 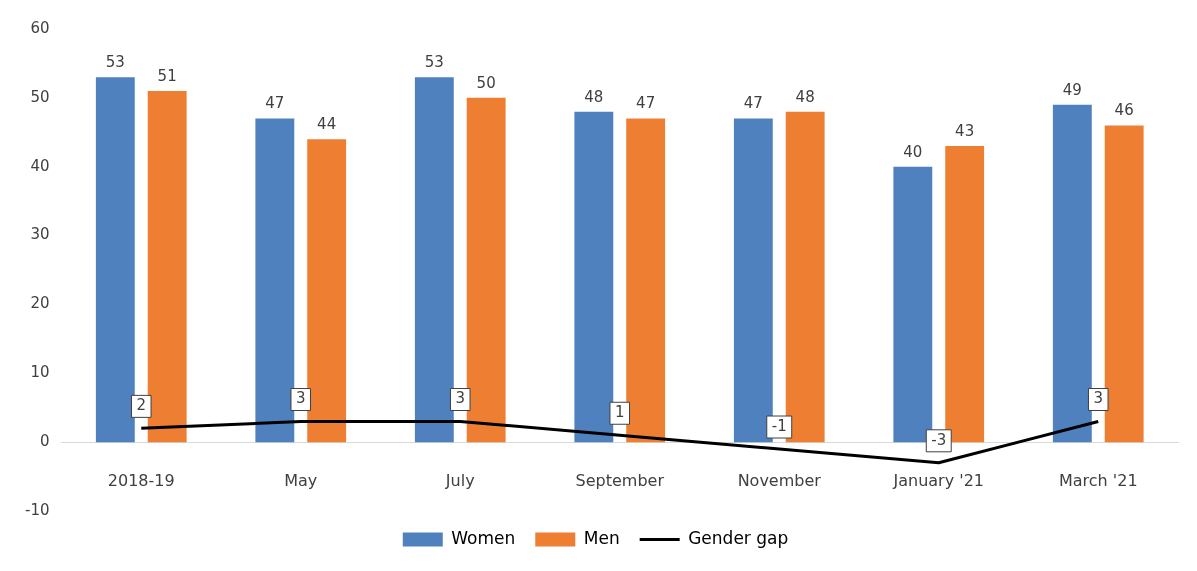 I want to click on legend-label: Women, so click(x=483, y=537).